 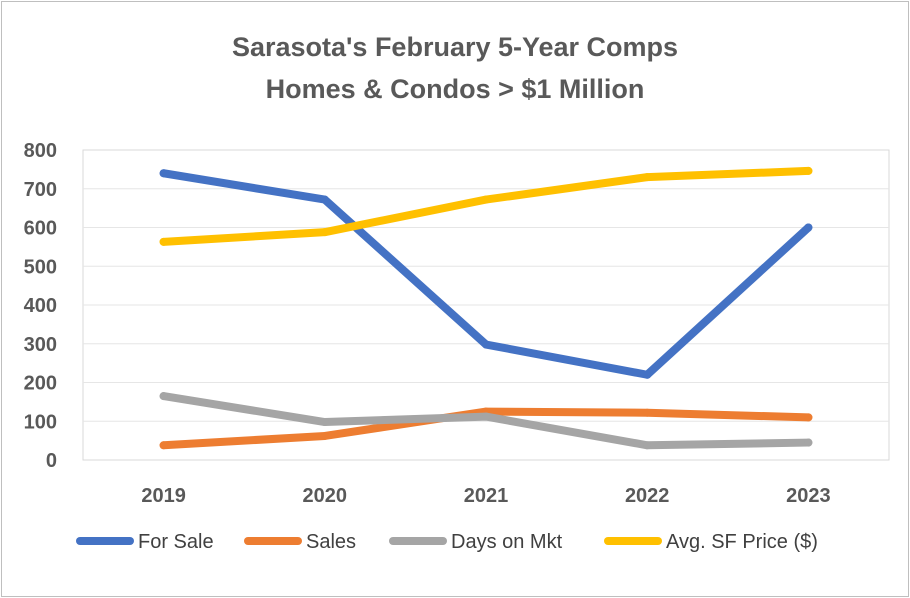 I want to click on y-tick-label: 600, so click(x=40, y=229).